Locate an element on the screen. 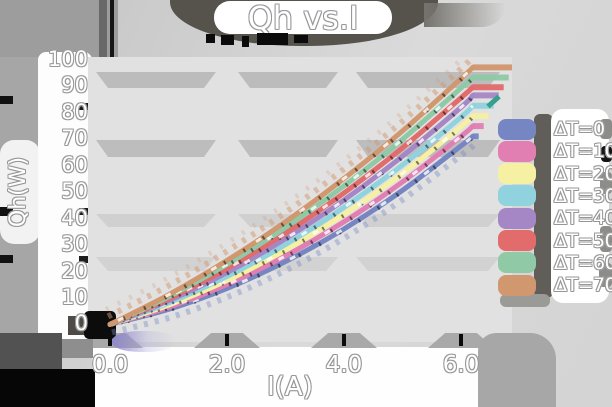 The height and width of the screenshot is (407, 612). legend-label: ΔT=40 is located at coordinates (583, 218).